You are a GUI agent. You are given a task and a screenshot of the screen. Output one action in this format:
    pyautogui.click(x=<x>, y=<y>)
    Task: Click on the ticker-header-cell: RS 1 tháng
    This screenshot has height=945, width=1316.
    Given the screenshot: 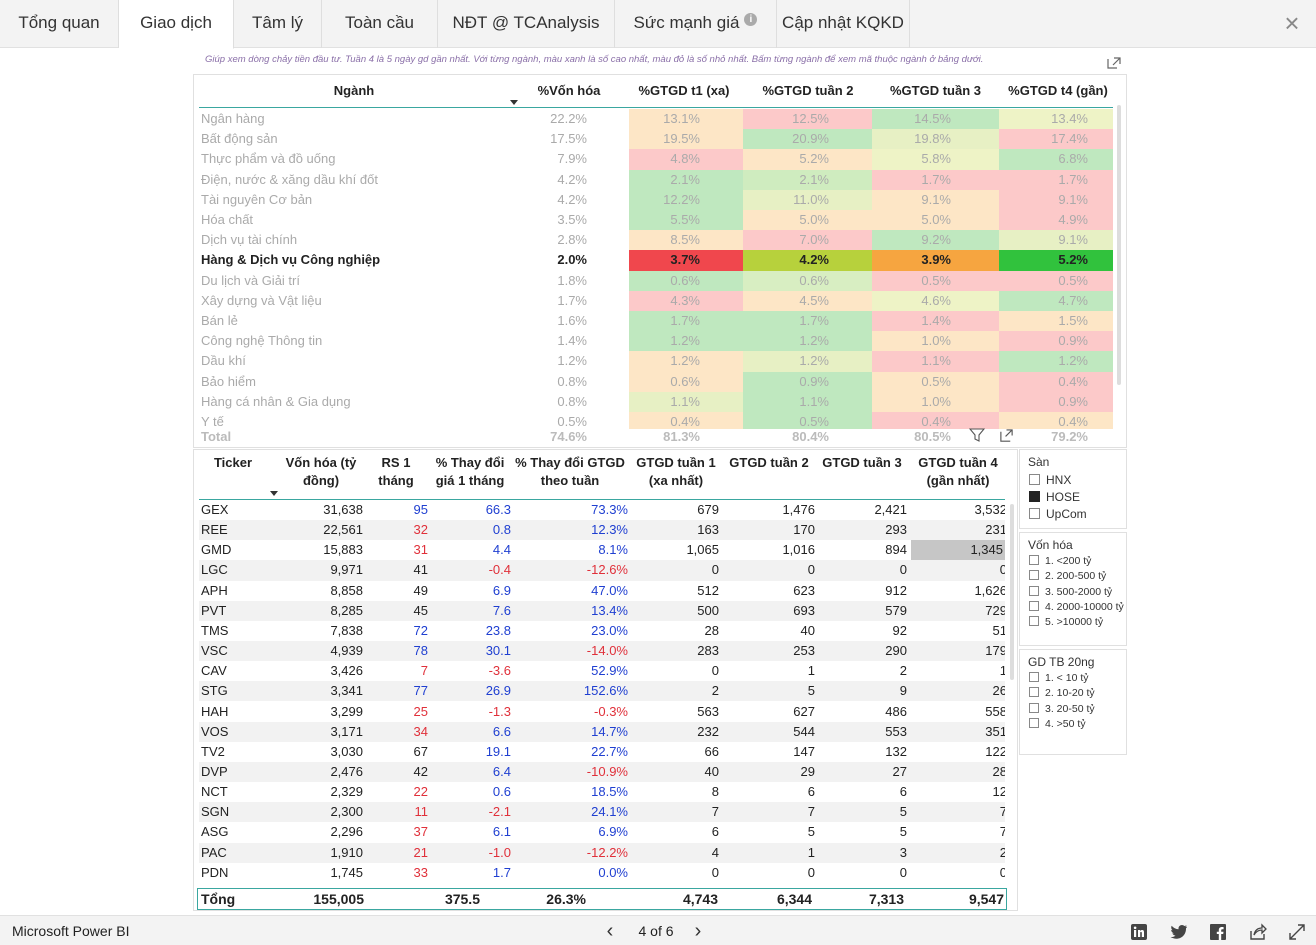 What is the action you would take?
    pyautogui.click(x=396, y=471)
    